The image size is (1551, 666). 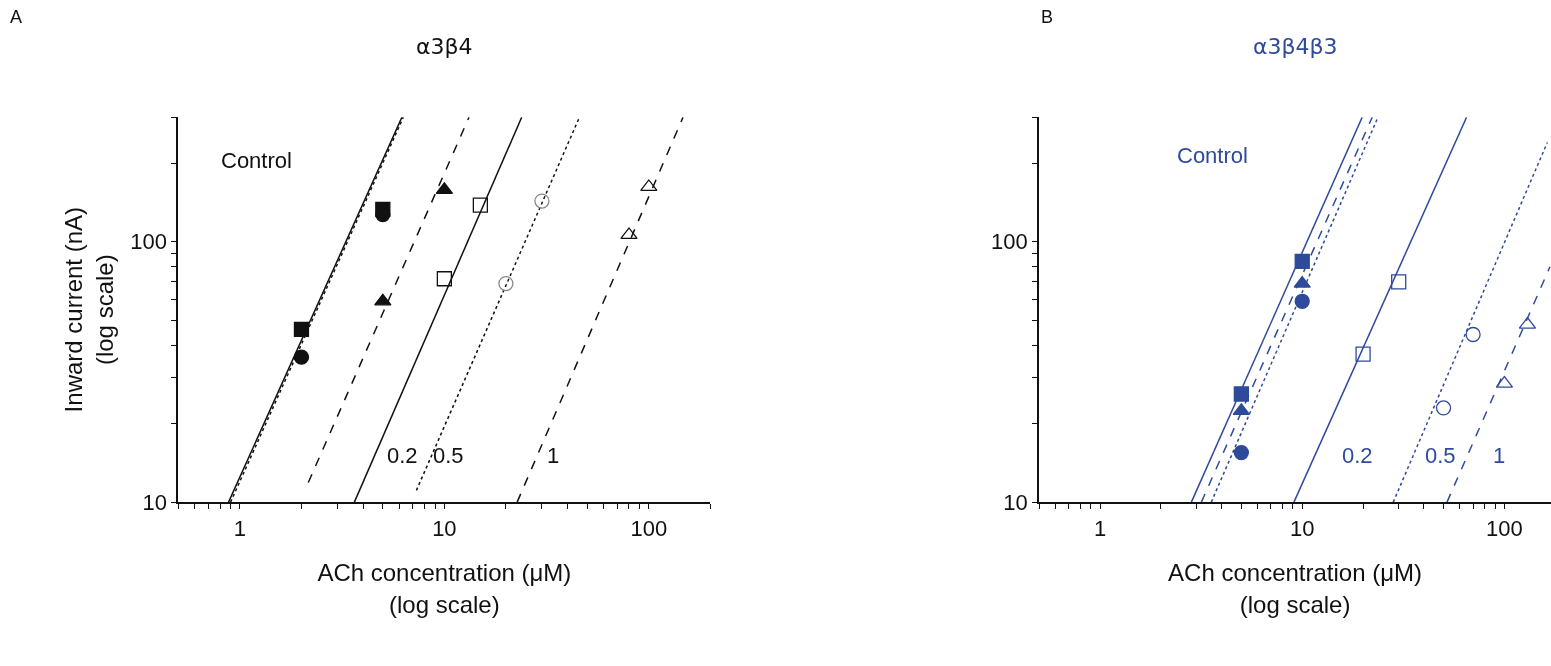 I want to click on text: B, so click(x=1047, y=17).